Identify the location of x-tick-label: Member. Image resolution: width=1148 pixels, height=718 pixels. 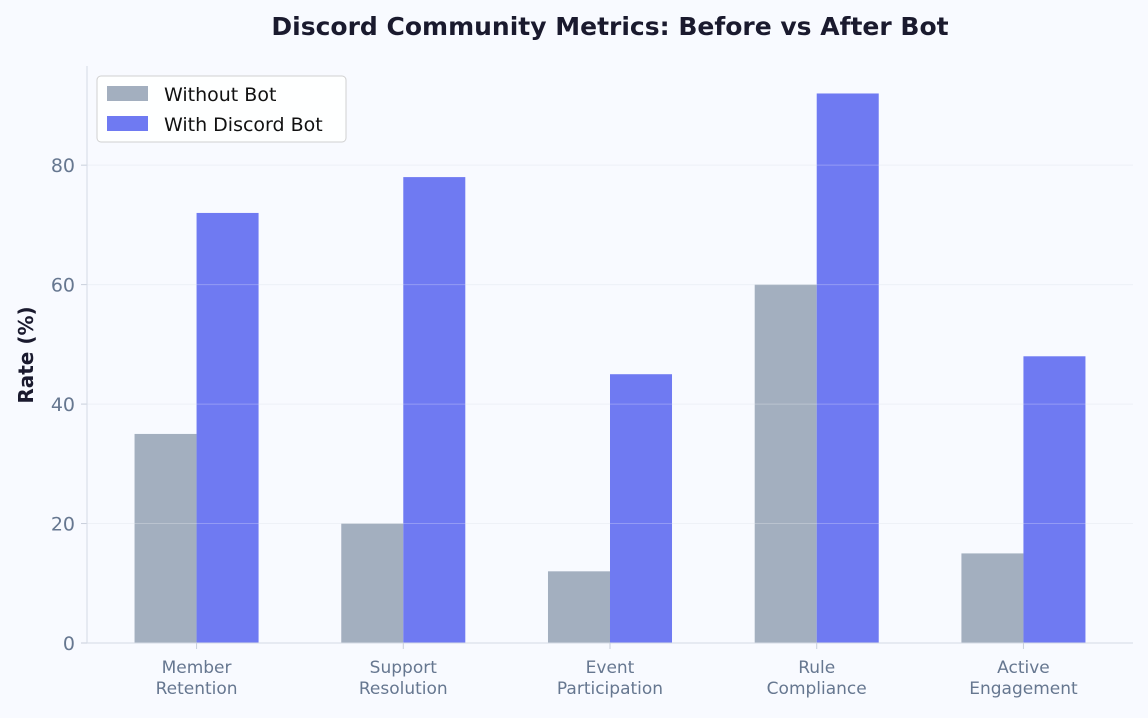
(197, 668).